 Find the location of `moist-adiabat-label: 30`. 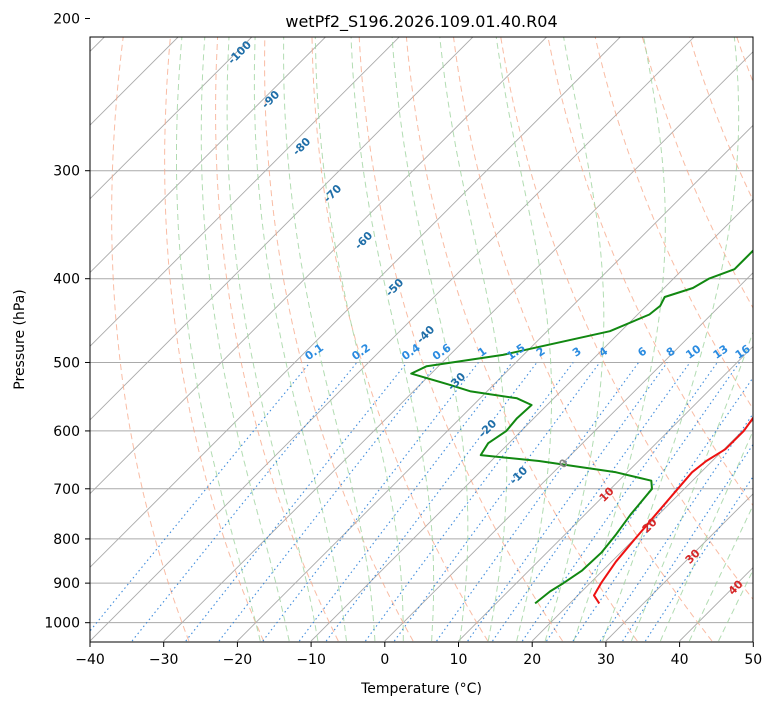

moist-adiabat-label: 30 is located at coordinates (693, 556).